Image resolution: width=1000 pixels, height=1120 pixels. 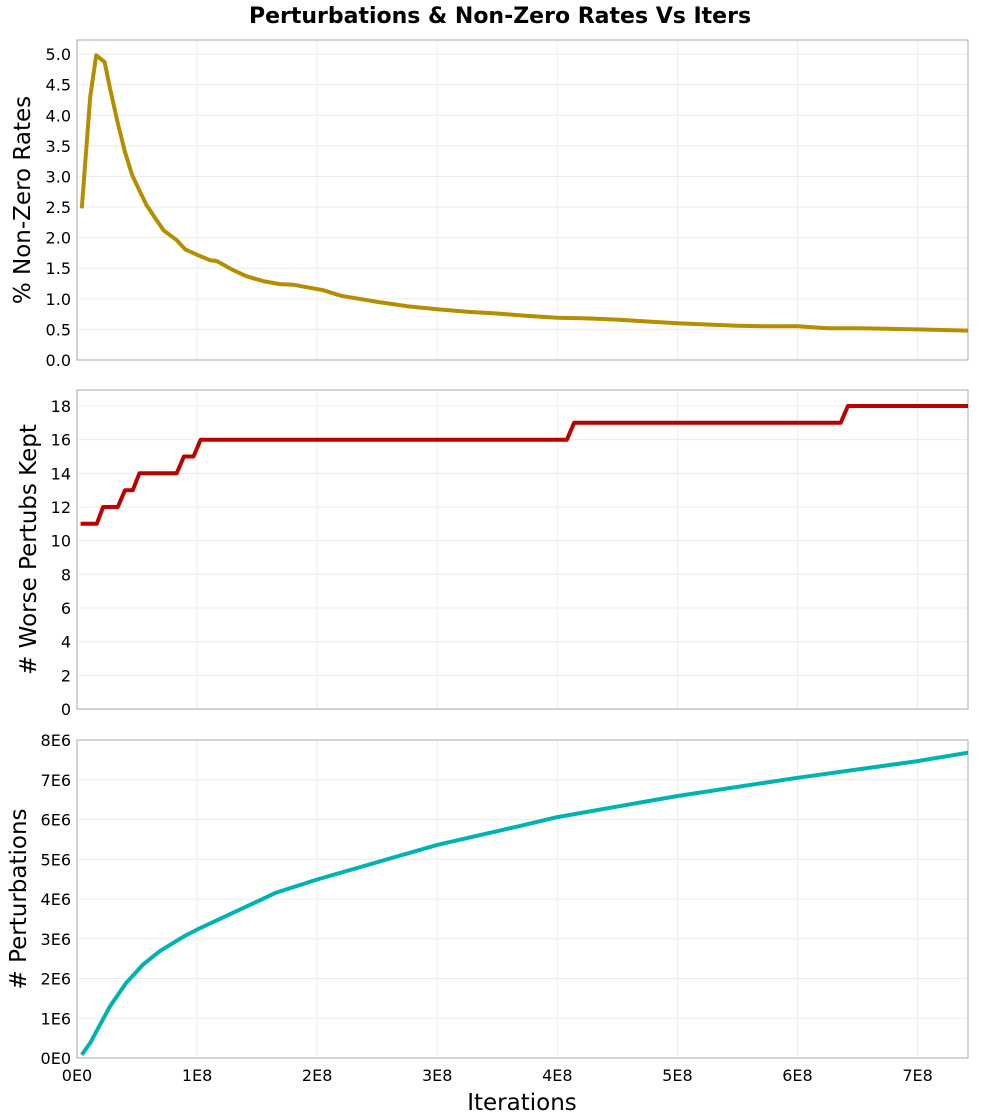 I want to click on x-tick-label: 1E8, so click(x=197, y=1075).